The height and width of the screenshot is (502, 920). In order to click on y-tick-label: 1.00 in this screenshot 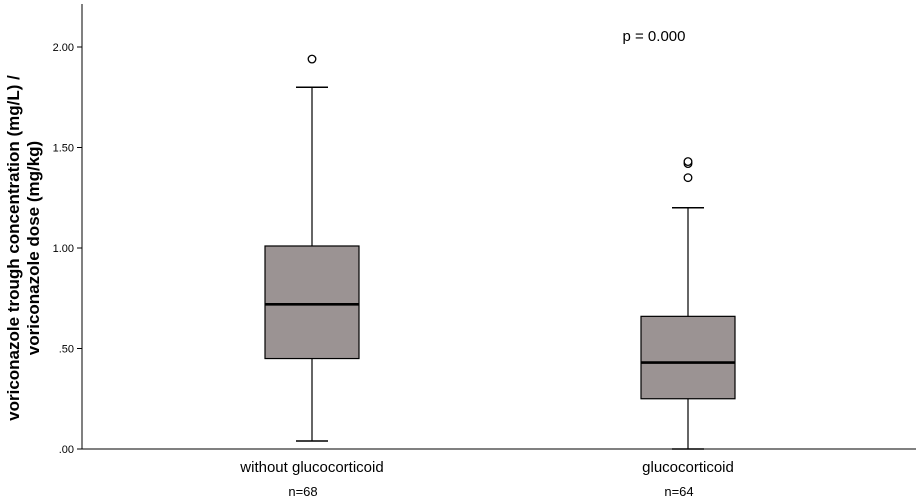, I will do `click(63, 249)`.